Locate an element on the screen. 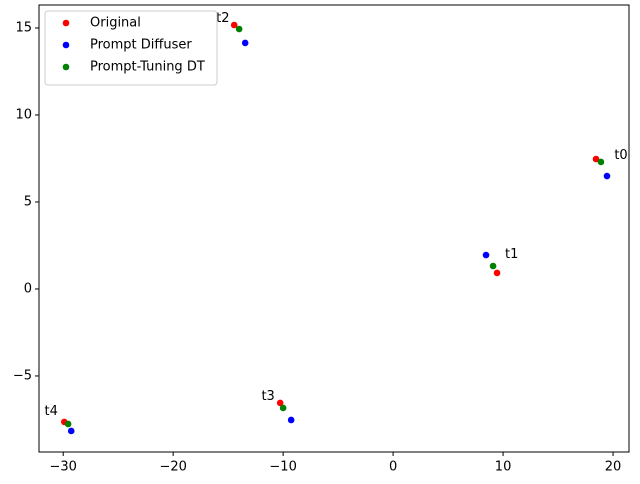 The height and width of the screenshot is (484, 640). x-tick-label: −30 is located at coordinates (62, 467).